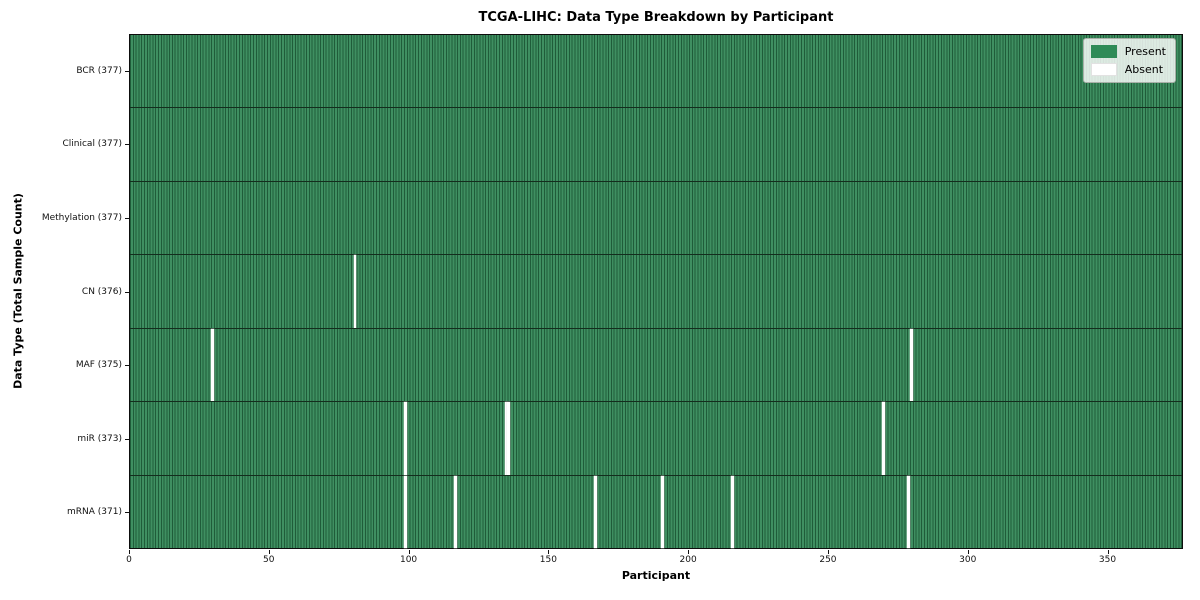 This screenshot has width=1200, height=600. What do you see at coordinates (81, 217) in the screenshot?
I see `y-tick-label-Methylation: Methylation (377)` at bounding box center [81, 217].